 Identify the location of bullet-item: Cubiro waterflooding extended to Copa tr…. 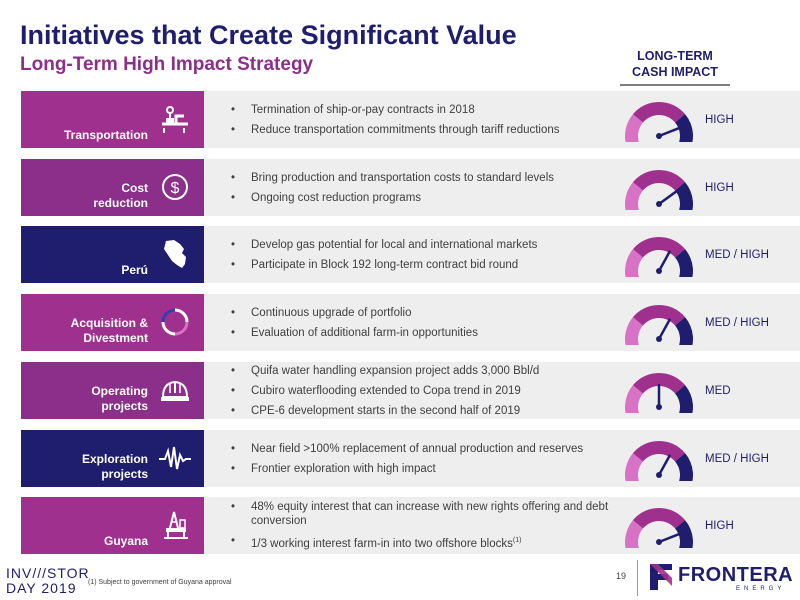
(424, 391).